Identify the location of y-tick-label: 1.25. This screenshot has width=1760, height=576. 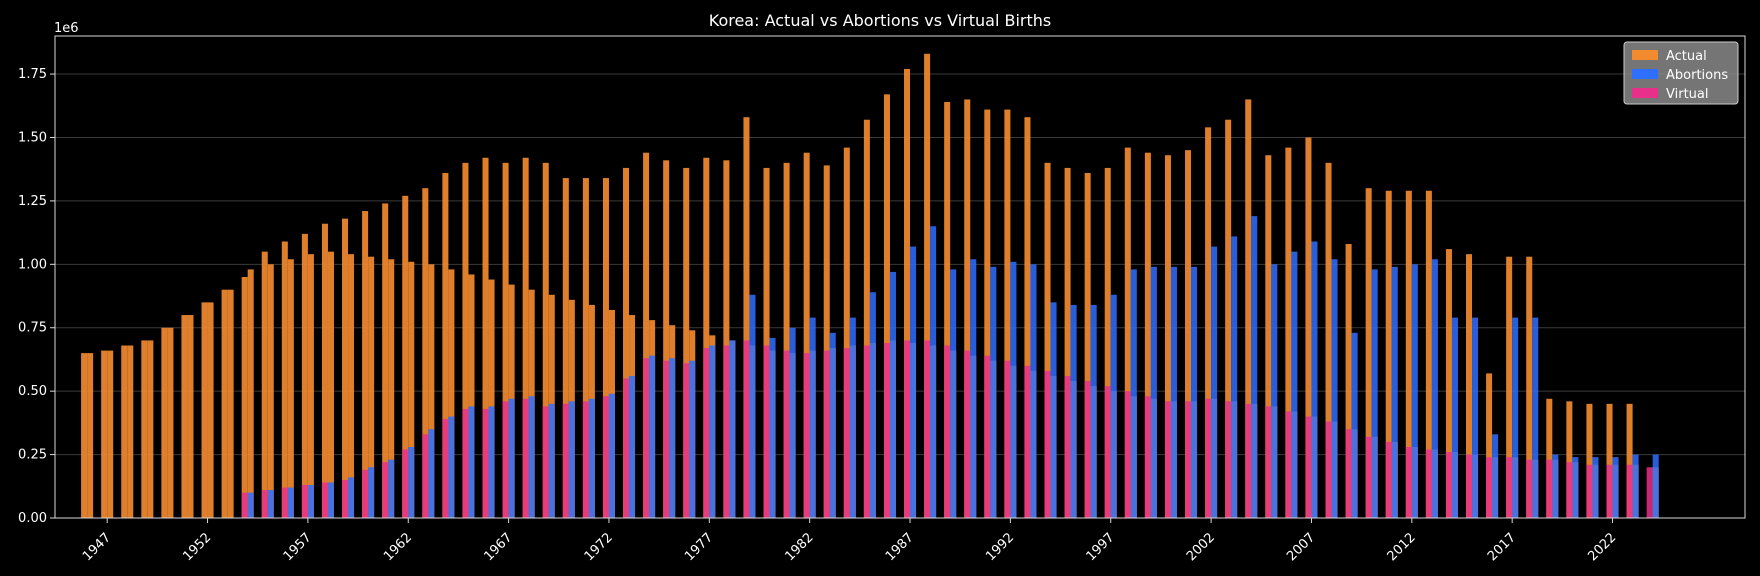
(32, 201).